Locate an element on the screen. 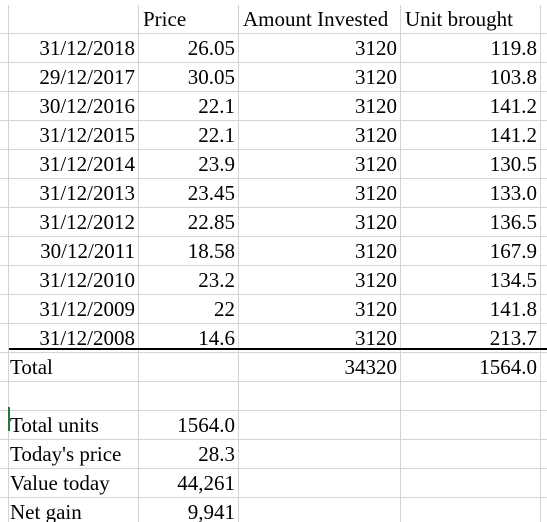 The width and height of the screenshot is (547, 522). price-cell: 30.05 is located at coordinates (189, 77).